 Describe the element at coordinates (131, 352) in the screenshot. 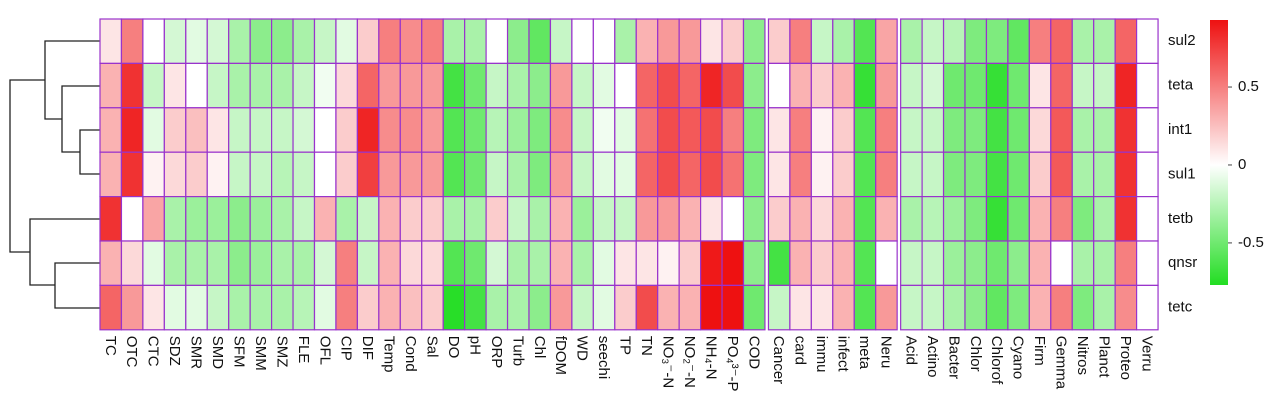

I see `x-tick-label: OTC` at that location.